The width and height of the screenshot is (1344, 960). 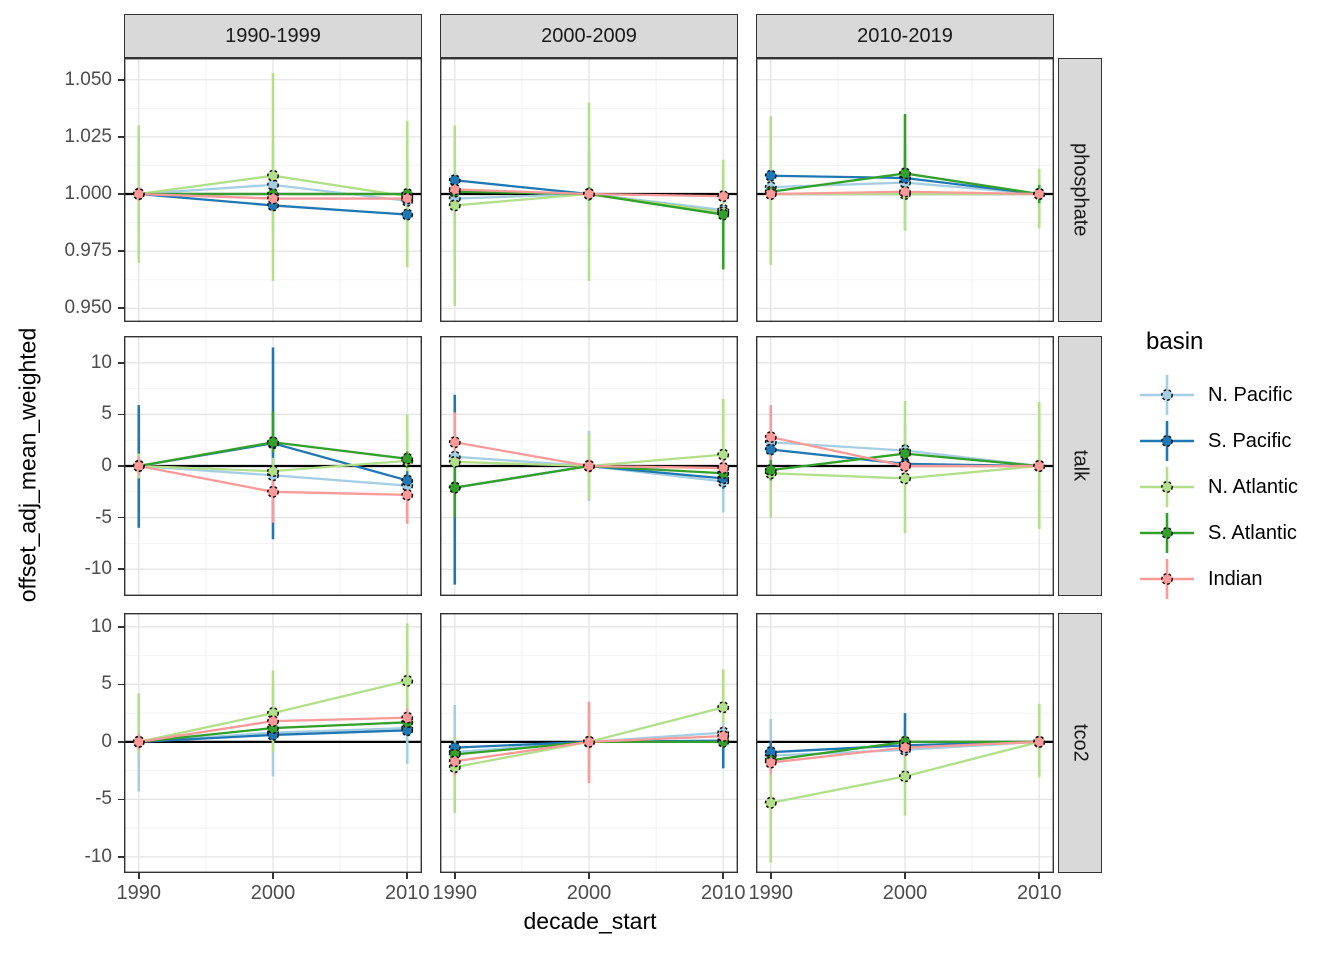 I want to click on panel-talk-2000-2009, so click(x=589, y=466).